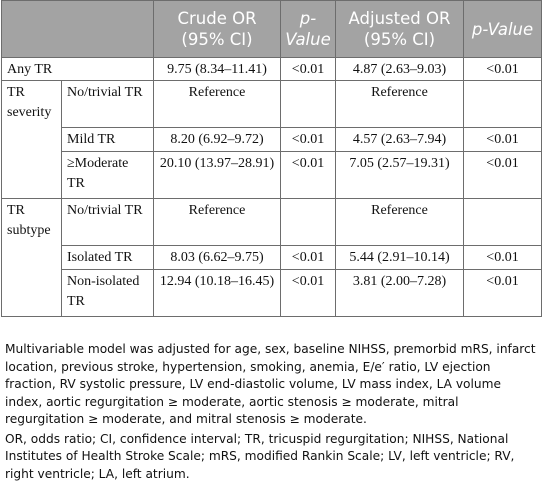 Image resolution: width=542 pixels, height=490 pixels. Describe the element at coordinates (77, 69) in the screenshot. I see `row-group-label: Any TR` at that location.